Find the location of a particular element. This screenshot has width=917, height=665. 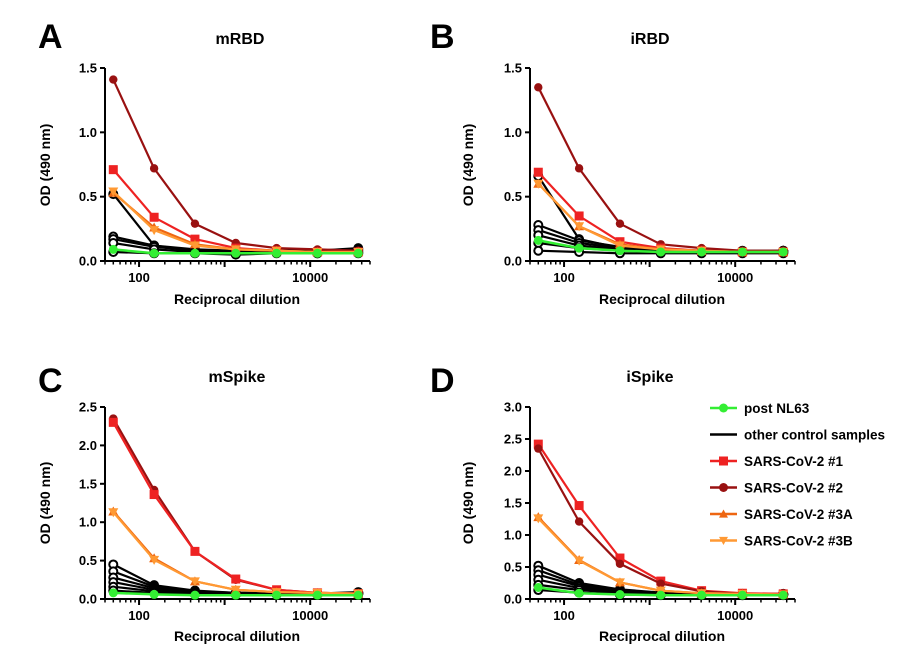

panel-letter: D is located at coordinates (442, 381).